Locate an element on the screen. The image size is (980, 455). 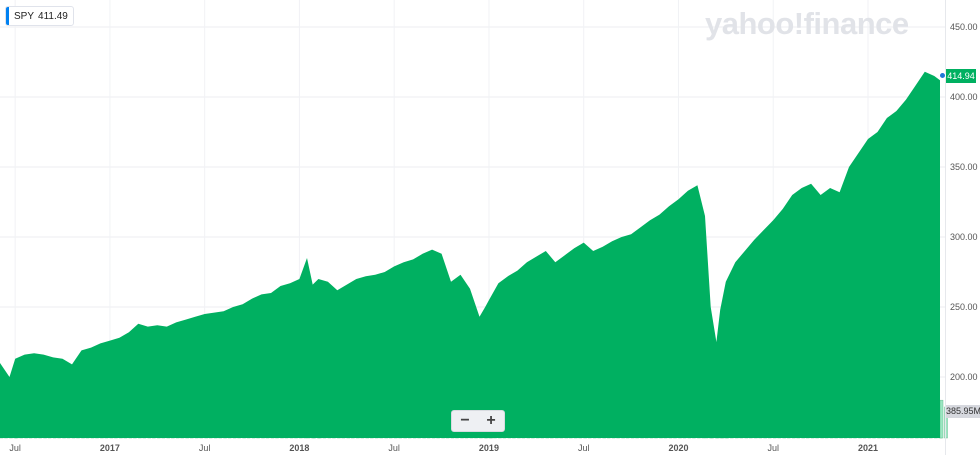
price-axis-divider is located at coordinates (945, 227).